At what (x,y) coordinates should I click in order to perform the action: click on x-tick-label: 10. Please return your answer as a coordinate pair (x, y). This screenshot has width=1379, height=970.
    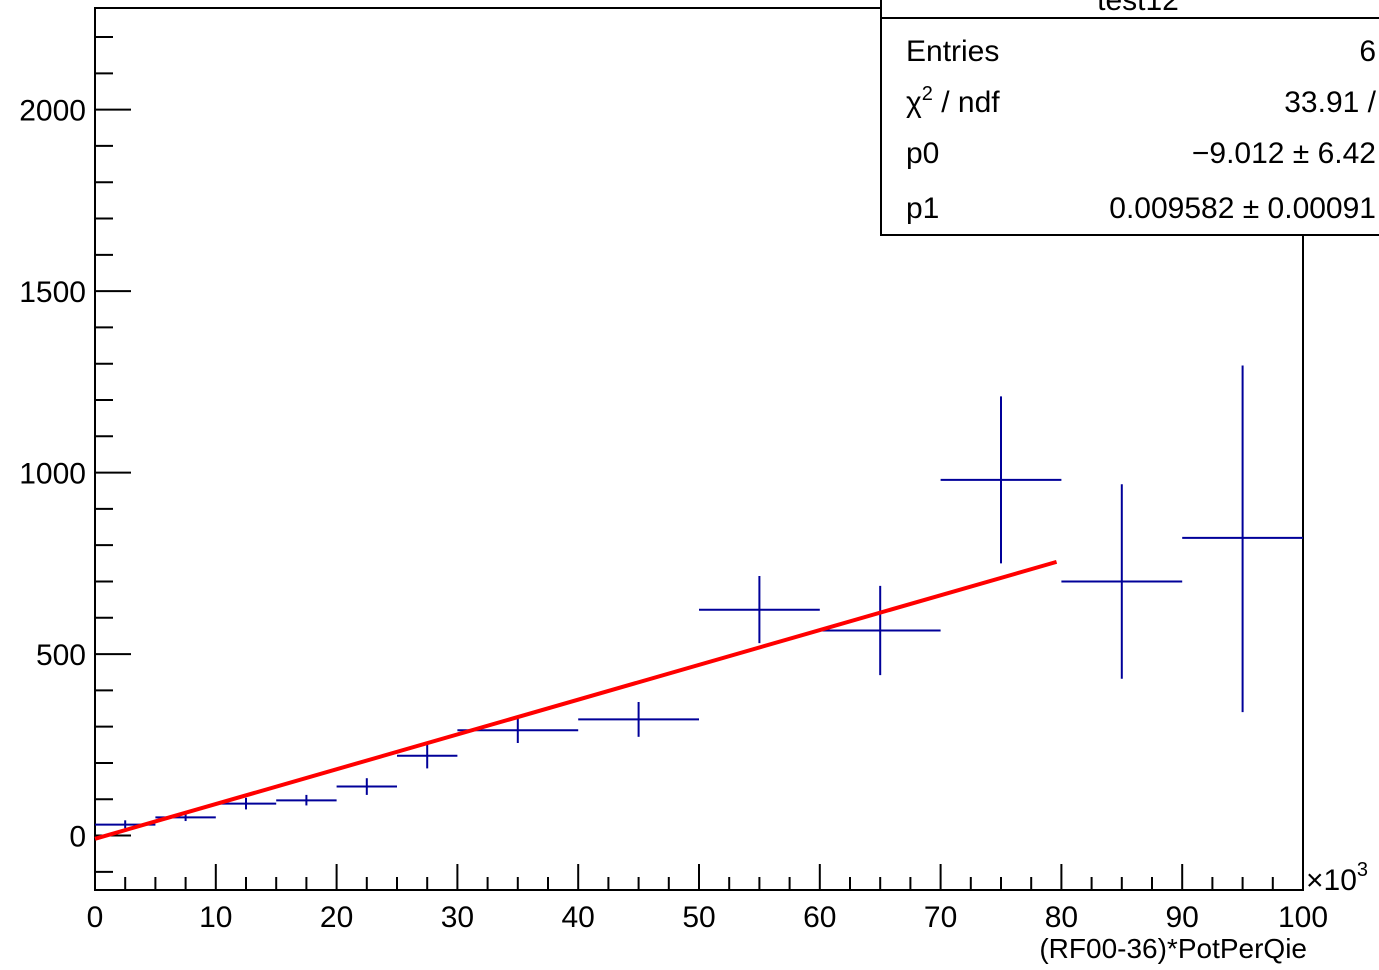
    Looking at the image, I should click on (215, 917).